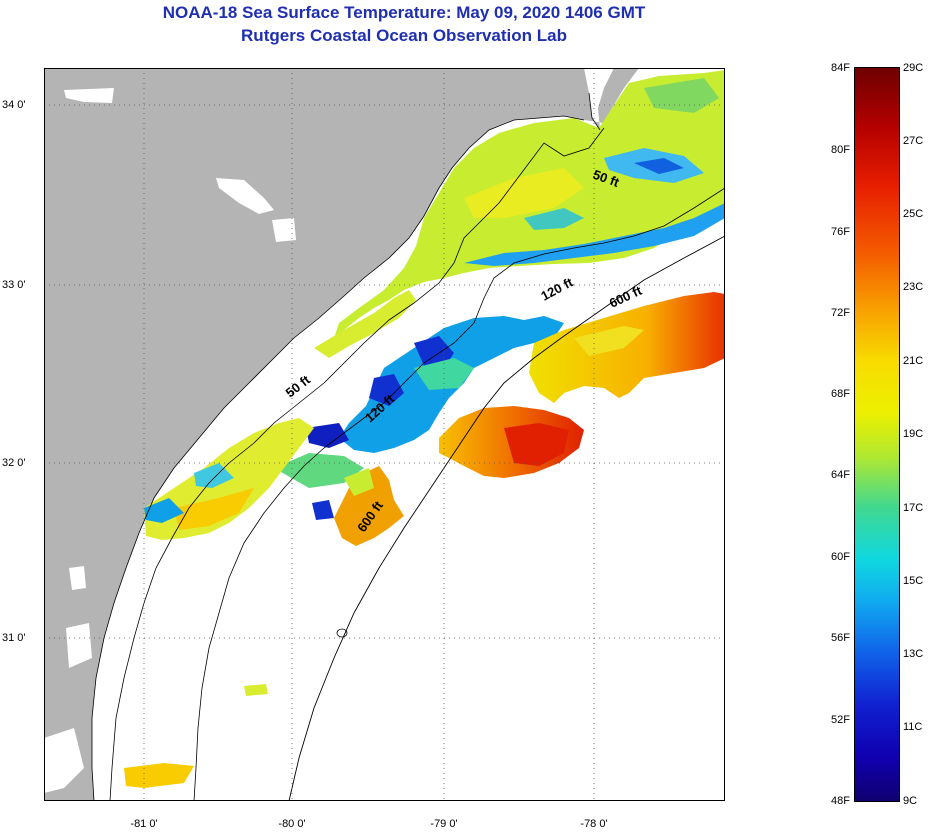 This screenshot has height=832, width=928. Describe the element at coordinates (913, 68) in the screenshot. I see `colorbar-label-c: 29C` at that location.